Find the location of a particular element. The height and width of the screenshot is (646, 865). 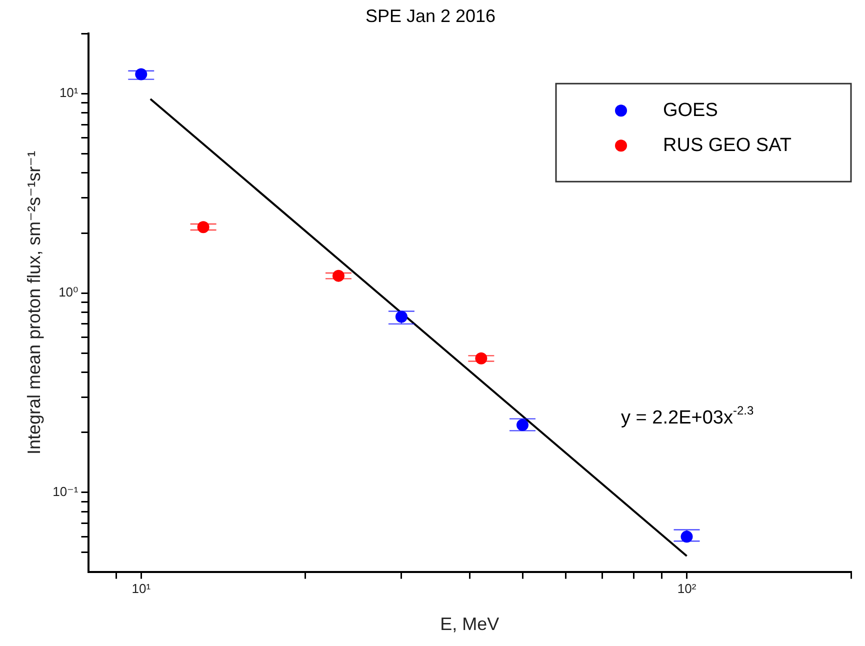

y-tick-label: 10⁻¹ is located at coordinates (65, 492).